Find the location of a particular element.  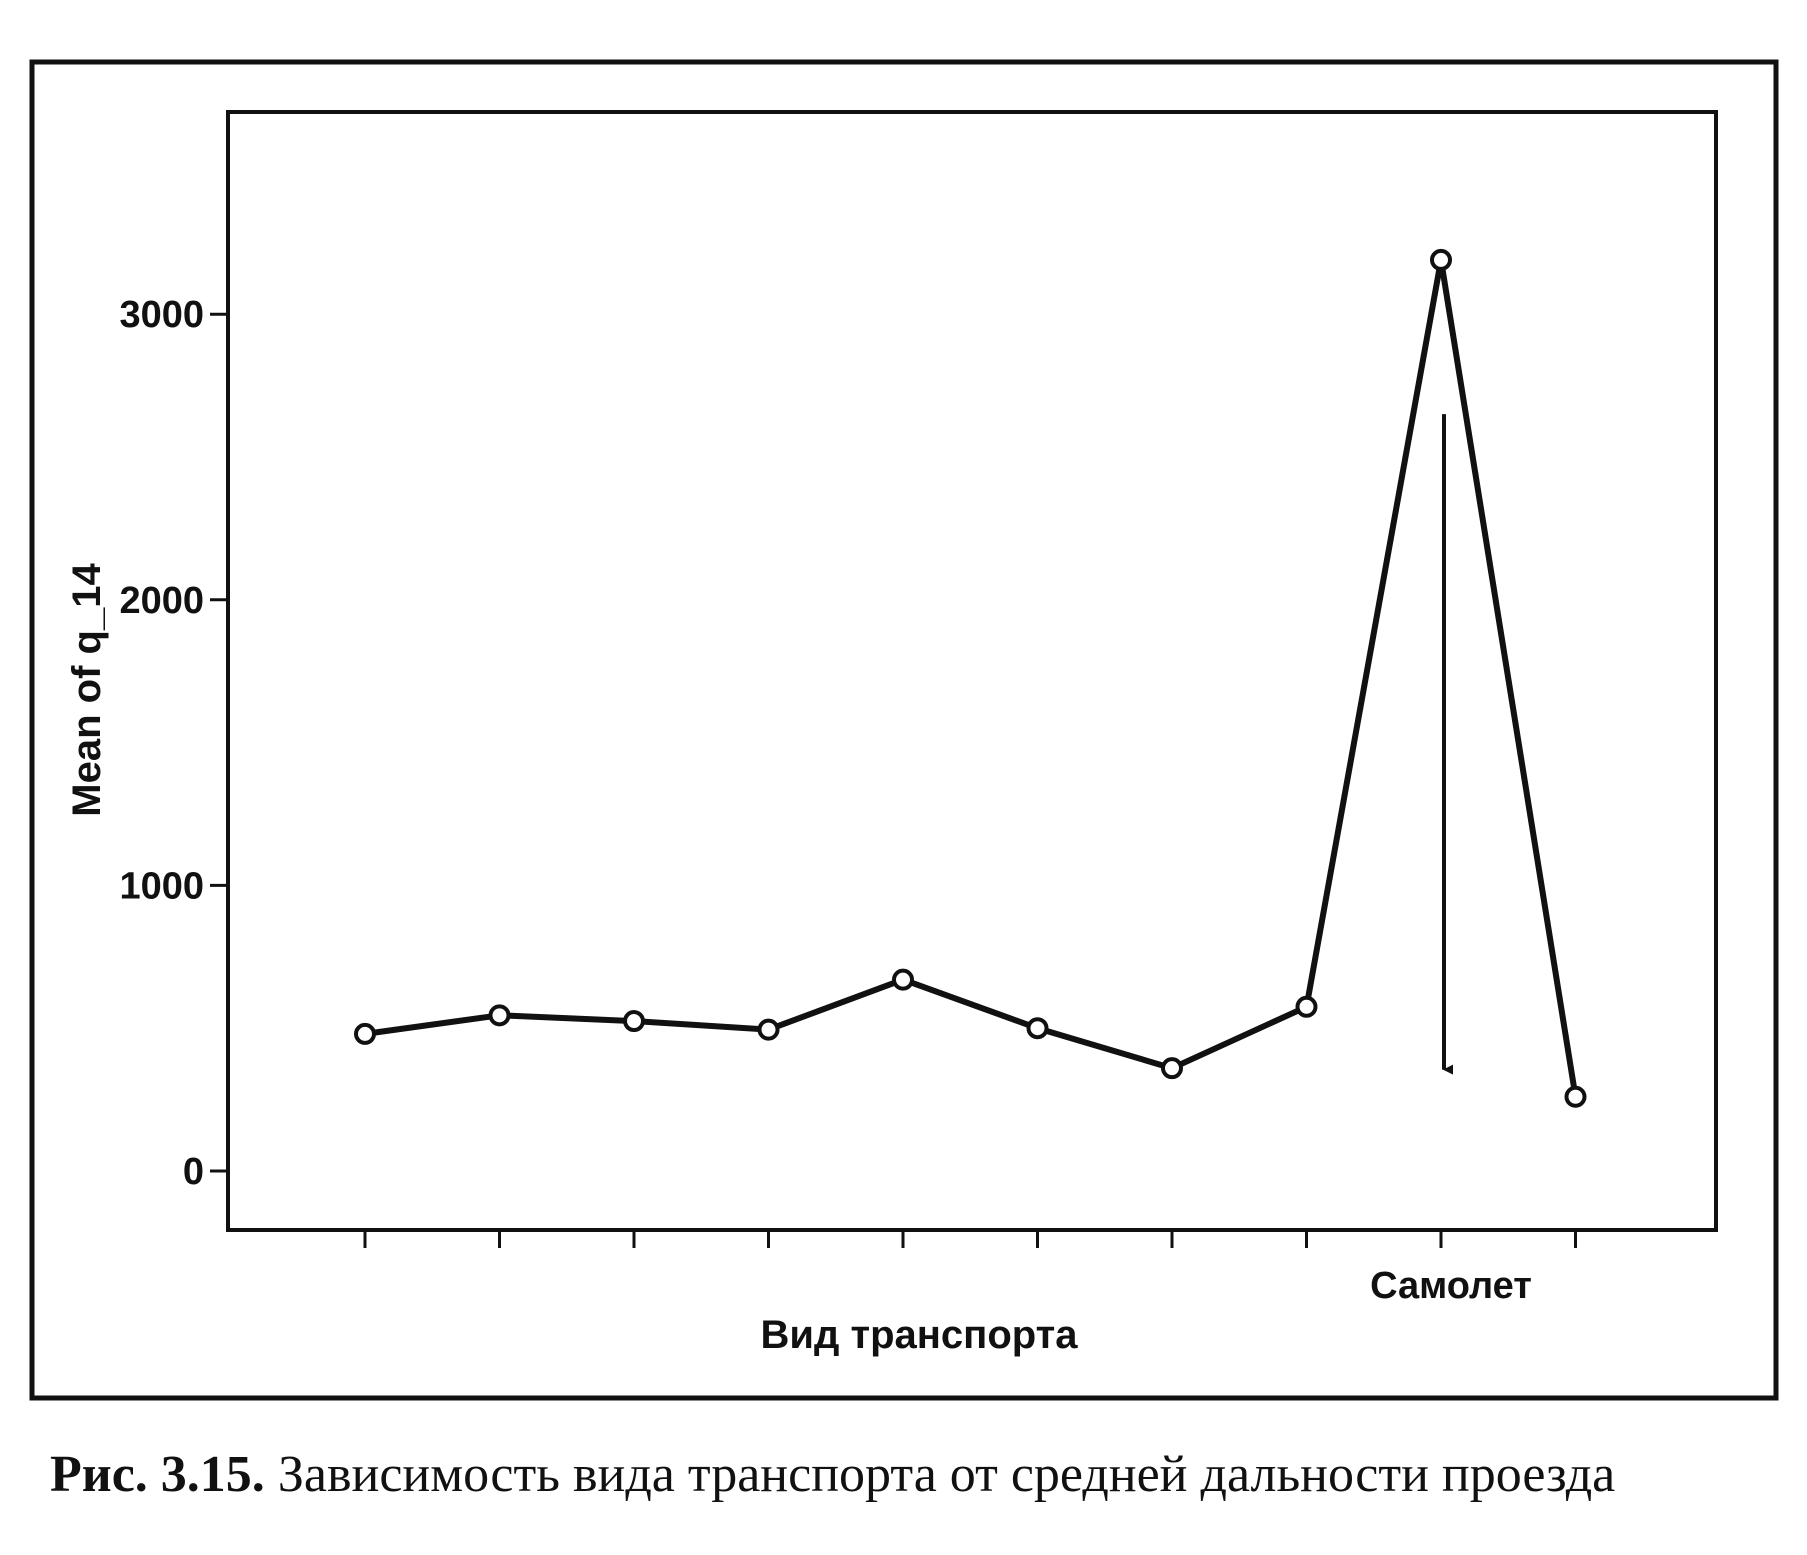

y-axis-title: Mean of q_14 is located at coordinates (87, 690).